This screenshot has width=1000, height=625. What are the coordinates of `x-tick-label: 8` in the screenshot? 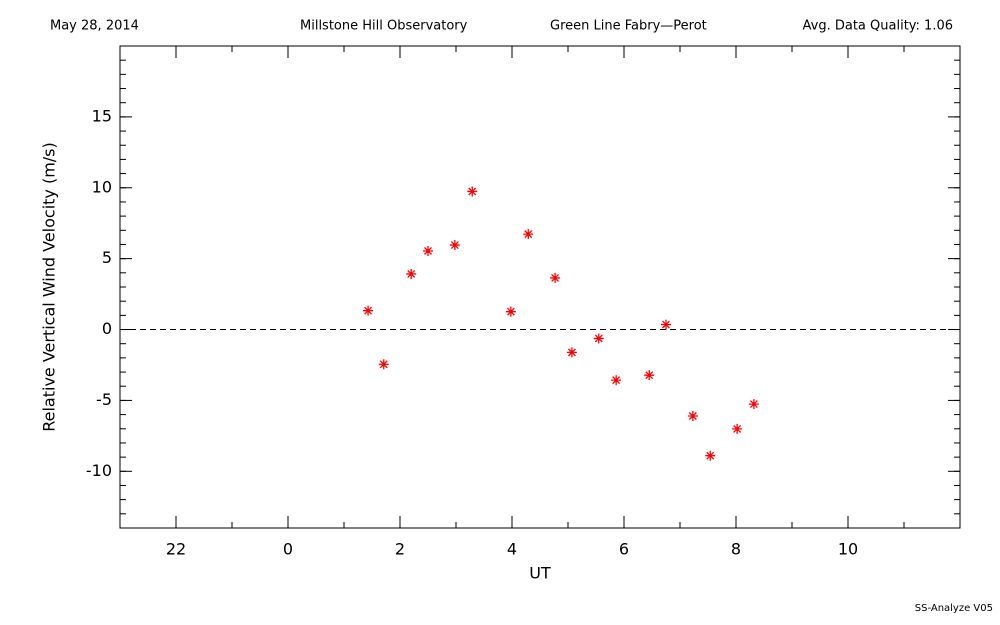 It's located at (736, 549).